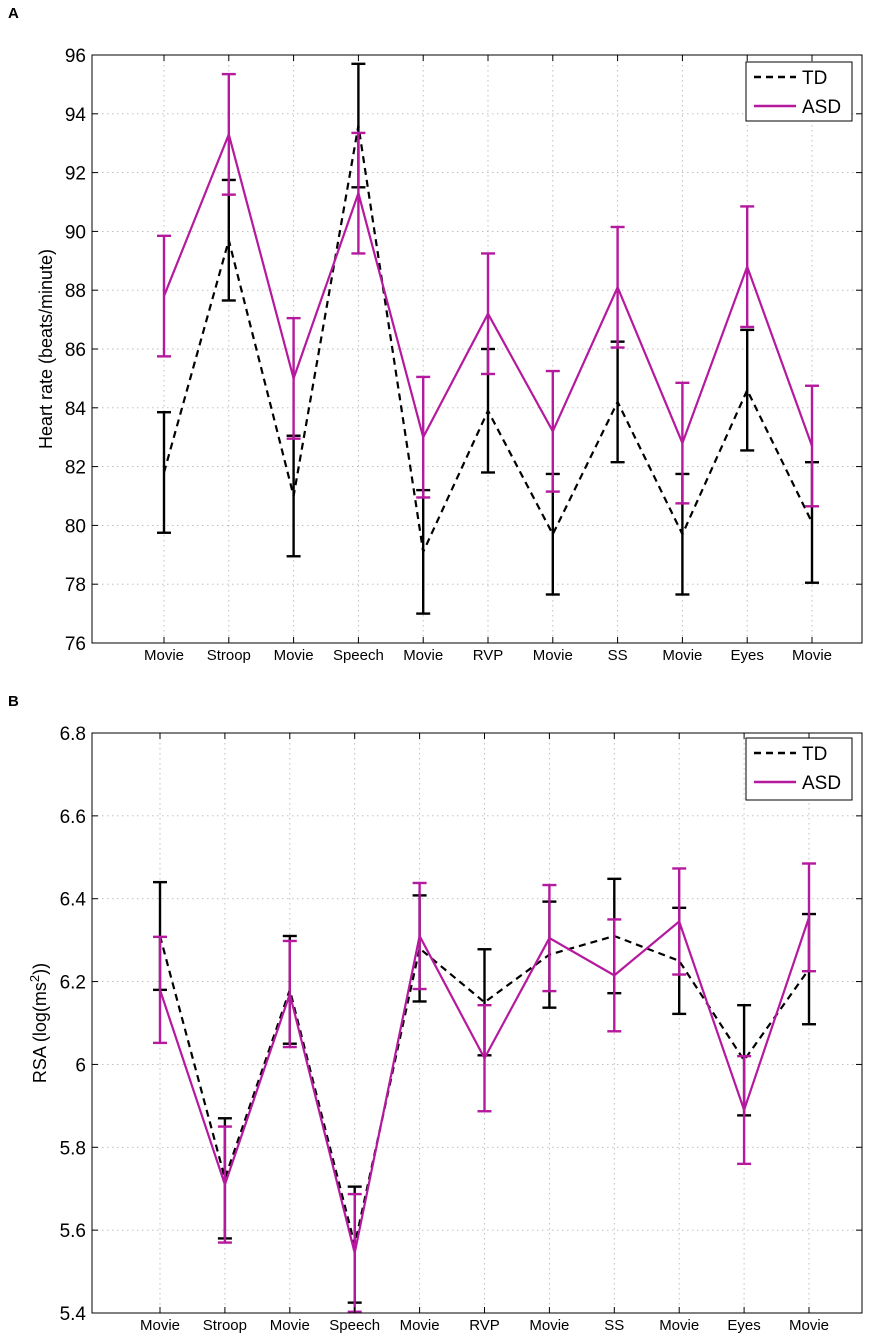  What do you see at coordinates (73, 900) in the screenshot?
I see `y-tick-label: 6.4` at bounding box center [73, 900].